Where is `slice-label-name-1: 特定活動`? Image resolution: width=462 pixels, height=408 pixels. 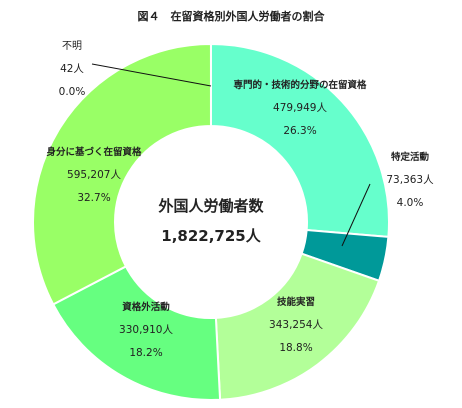 slice-label-name-1: 特定活動 is located at coordinates (410, 157).